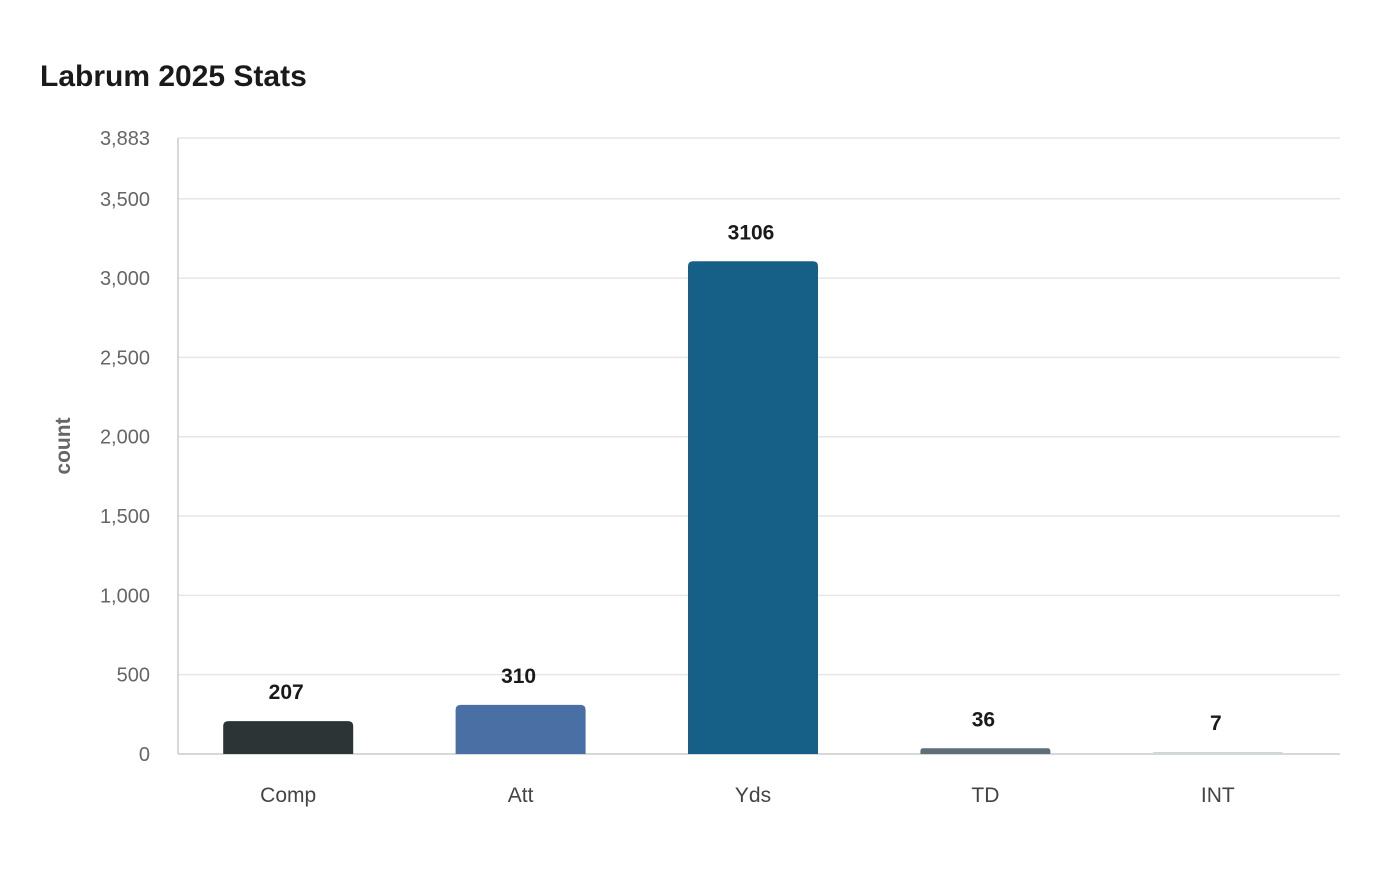  I want to click on x-tick-label-comp: Comp, so click(288, 795).